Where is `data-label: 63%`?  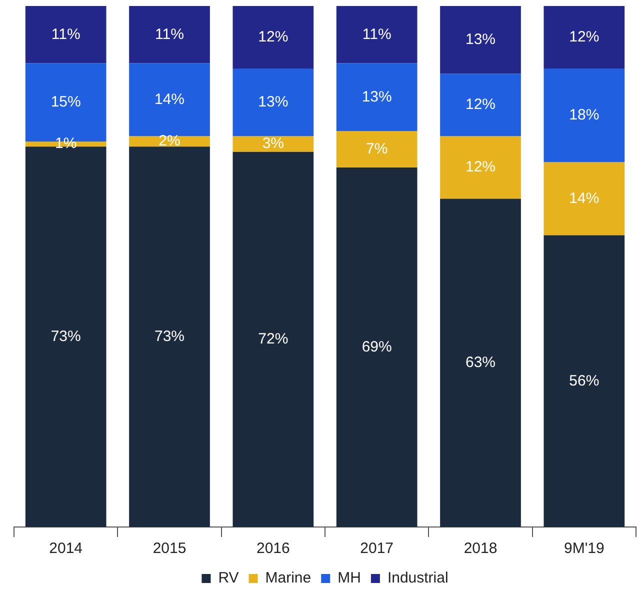 data-label: 63% is located at coordinates (480, 363).